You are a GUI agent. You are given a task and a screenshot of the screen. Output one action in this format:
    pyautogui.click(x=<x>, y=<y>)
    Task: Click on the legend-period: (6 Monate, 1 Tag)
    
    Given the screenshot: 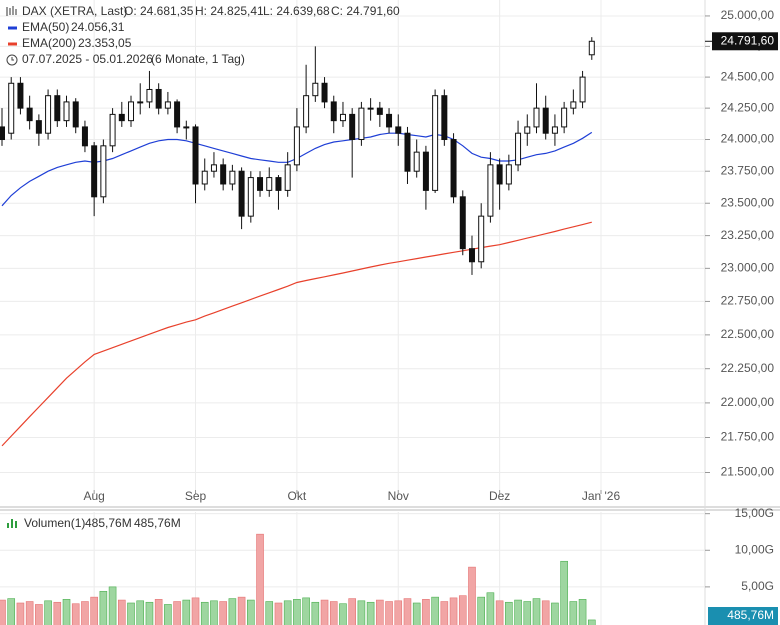 What is the action you would take?
    pyautogui.click(x=198, y=59)
    